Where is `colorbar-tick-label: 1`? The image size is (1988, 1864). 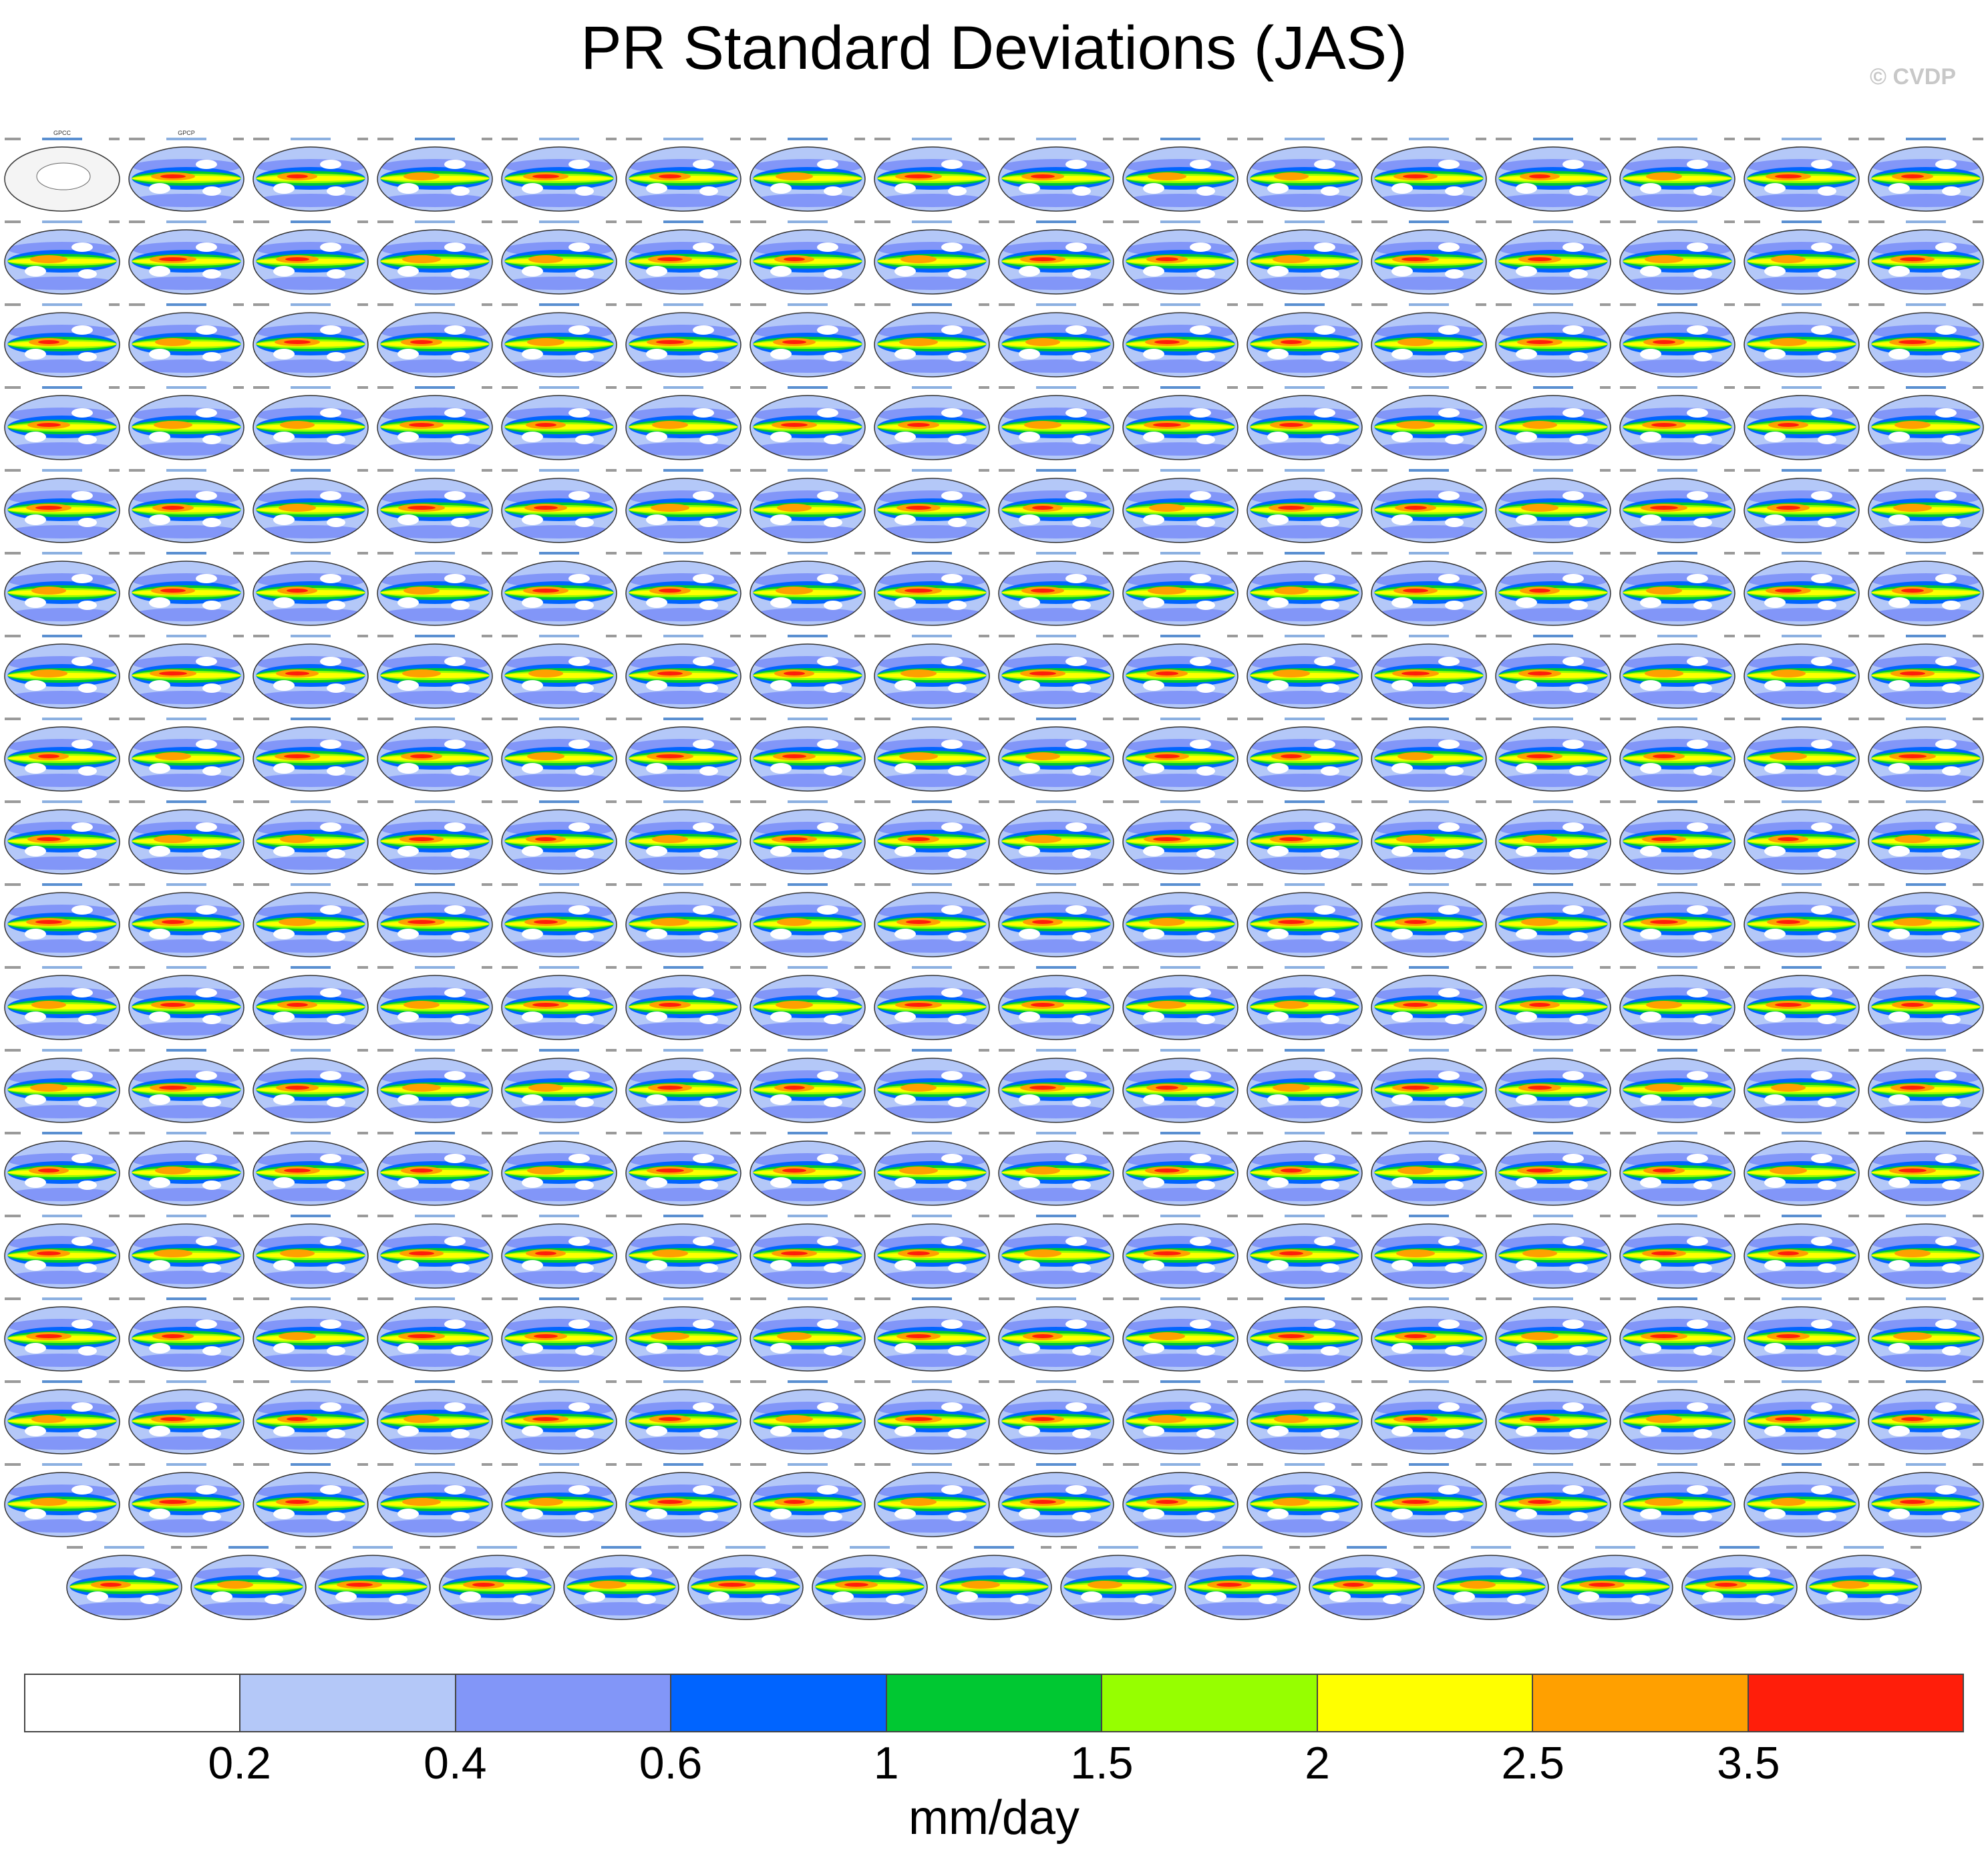
colorbar-tick-label: 1 is located at coordinates (886, 1763).